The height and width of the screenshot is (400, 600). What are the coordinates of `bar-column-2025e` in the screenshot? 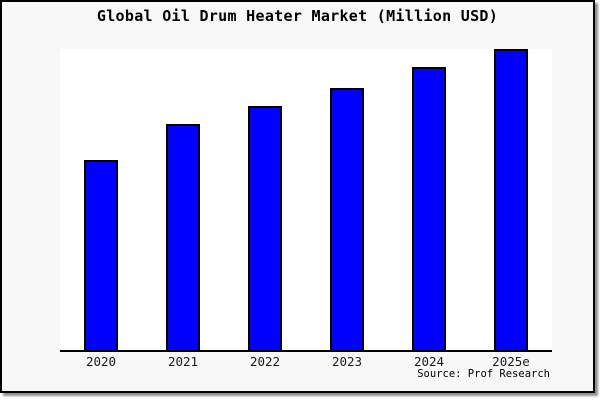 It's located at (511, 199).